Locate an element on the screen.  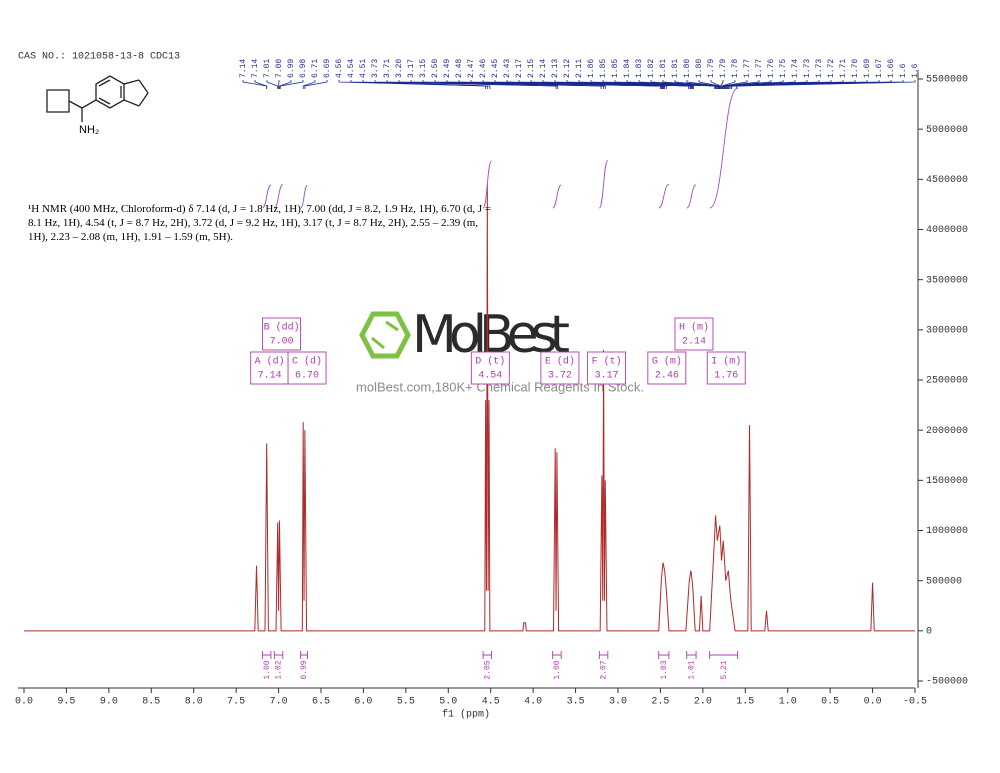
peak-label: 6.99 is located at coordinates (291, 68).